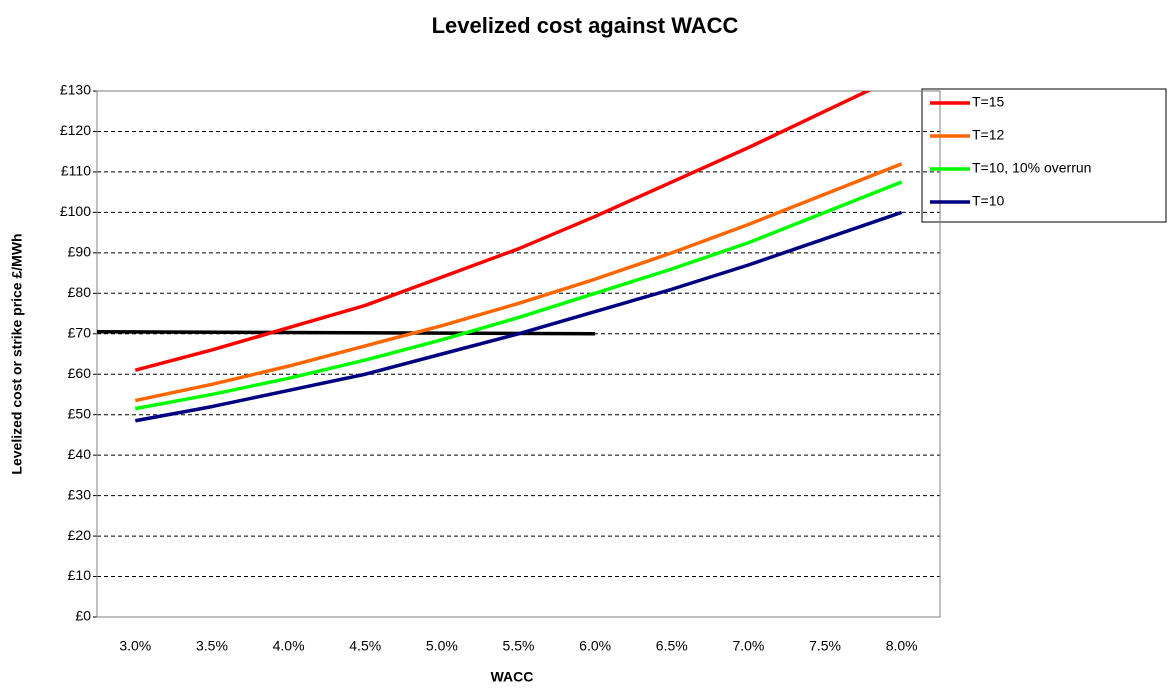  I want to click on x-tick-label: 5.0%, so click(442, 646).